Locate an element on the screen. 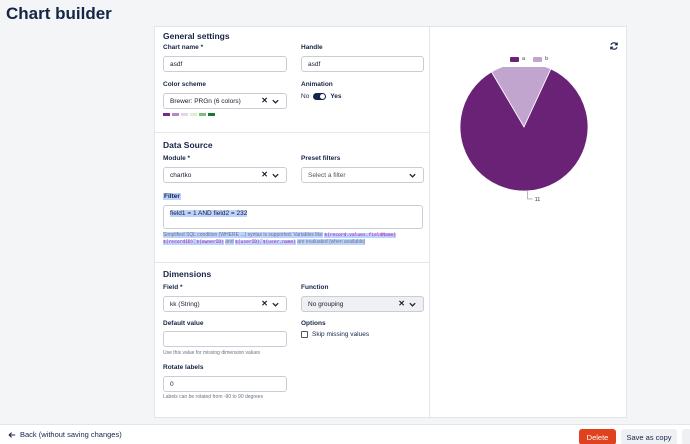 This screenshot has height=444, width=690. preset-filters-select: Select a filter is located at coordinates (362, 175).